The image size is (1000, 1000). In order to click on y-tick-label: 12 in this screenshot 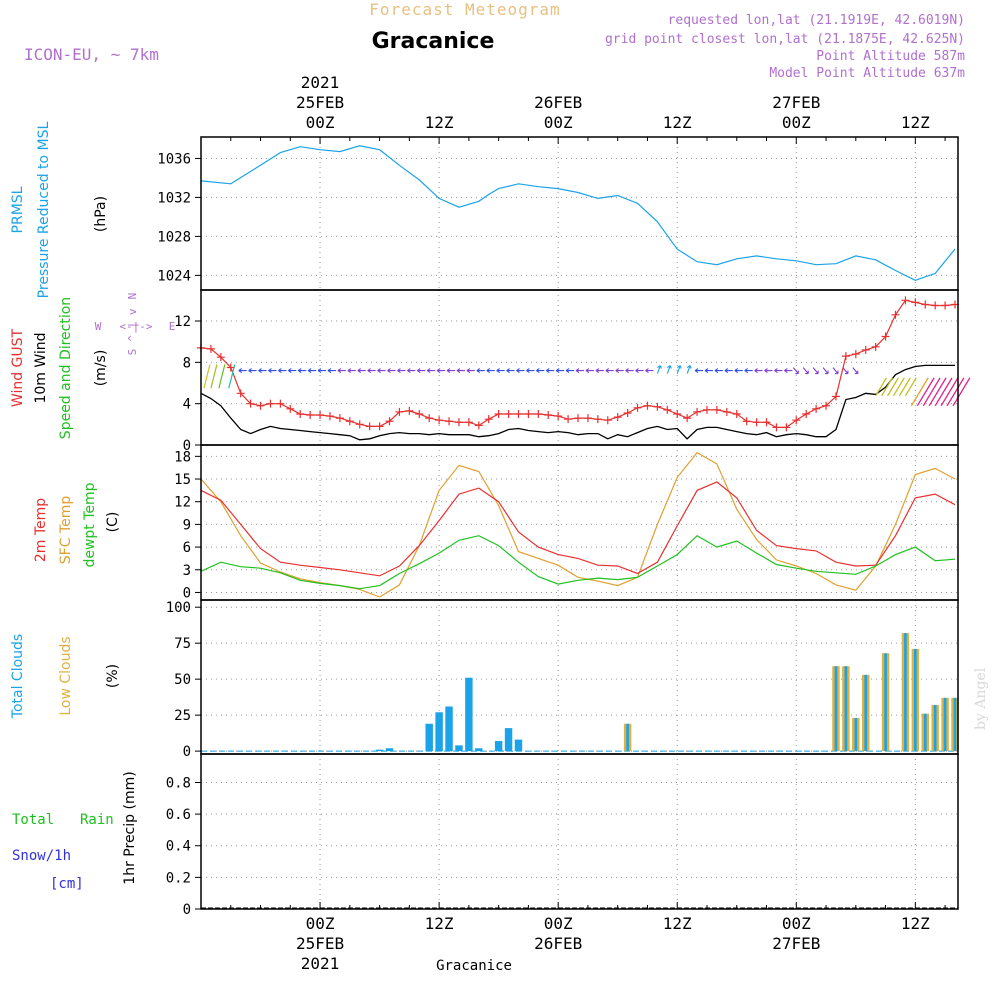, I will do `click(182, 503)`.